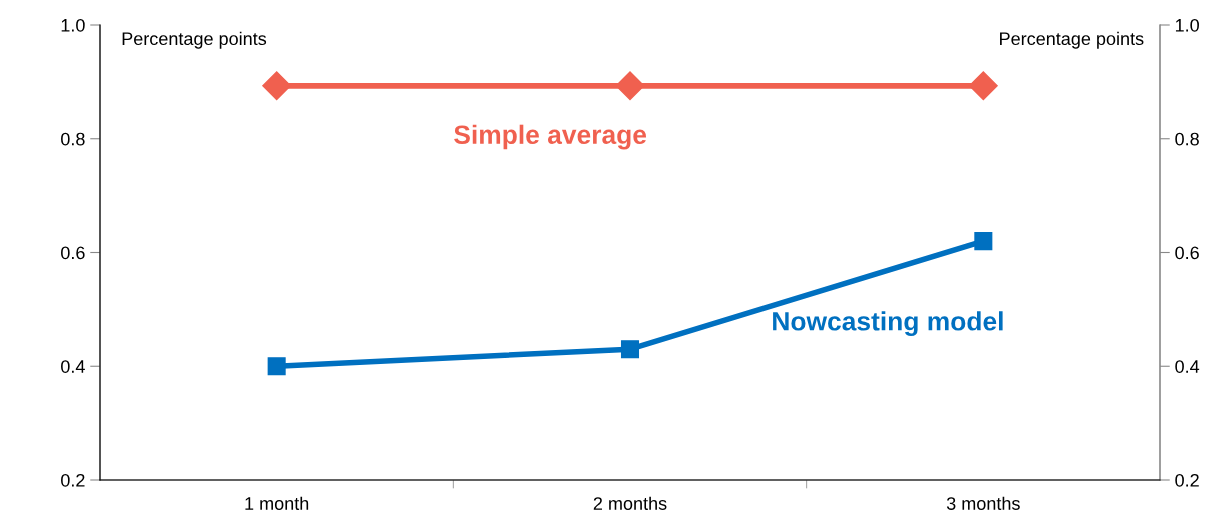 This screenshot has height=526, width=1216. Describe the element at coordinates (73, 366) in the screenshot. I see `y-tick-label: 0.4` at that location.